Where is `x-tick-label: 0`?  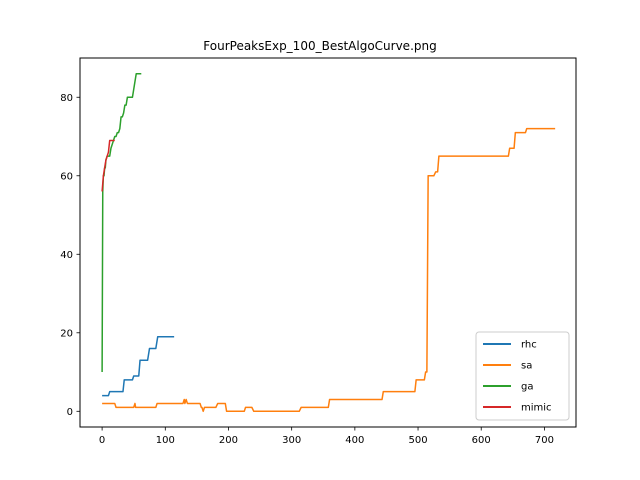
x-tick-label: 0 is located at coordinates (102, 440).